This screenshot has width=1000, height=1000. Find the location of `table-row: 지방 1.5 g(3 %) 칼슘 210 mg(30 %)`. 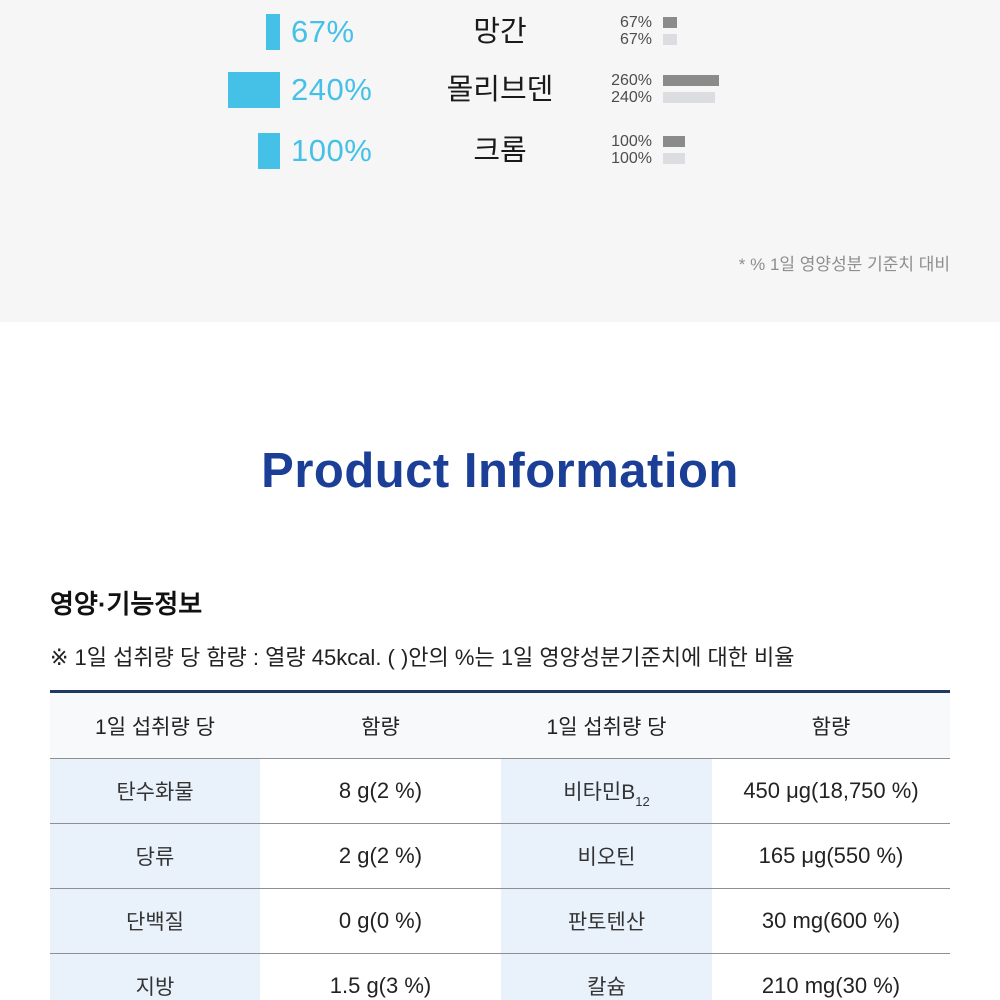

table-row: 지방 1.5 g(3 %) 칼슘 210 mg(30 %) is located at coordinates (500, 976).